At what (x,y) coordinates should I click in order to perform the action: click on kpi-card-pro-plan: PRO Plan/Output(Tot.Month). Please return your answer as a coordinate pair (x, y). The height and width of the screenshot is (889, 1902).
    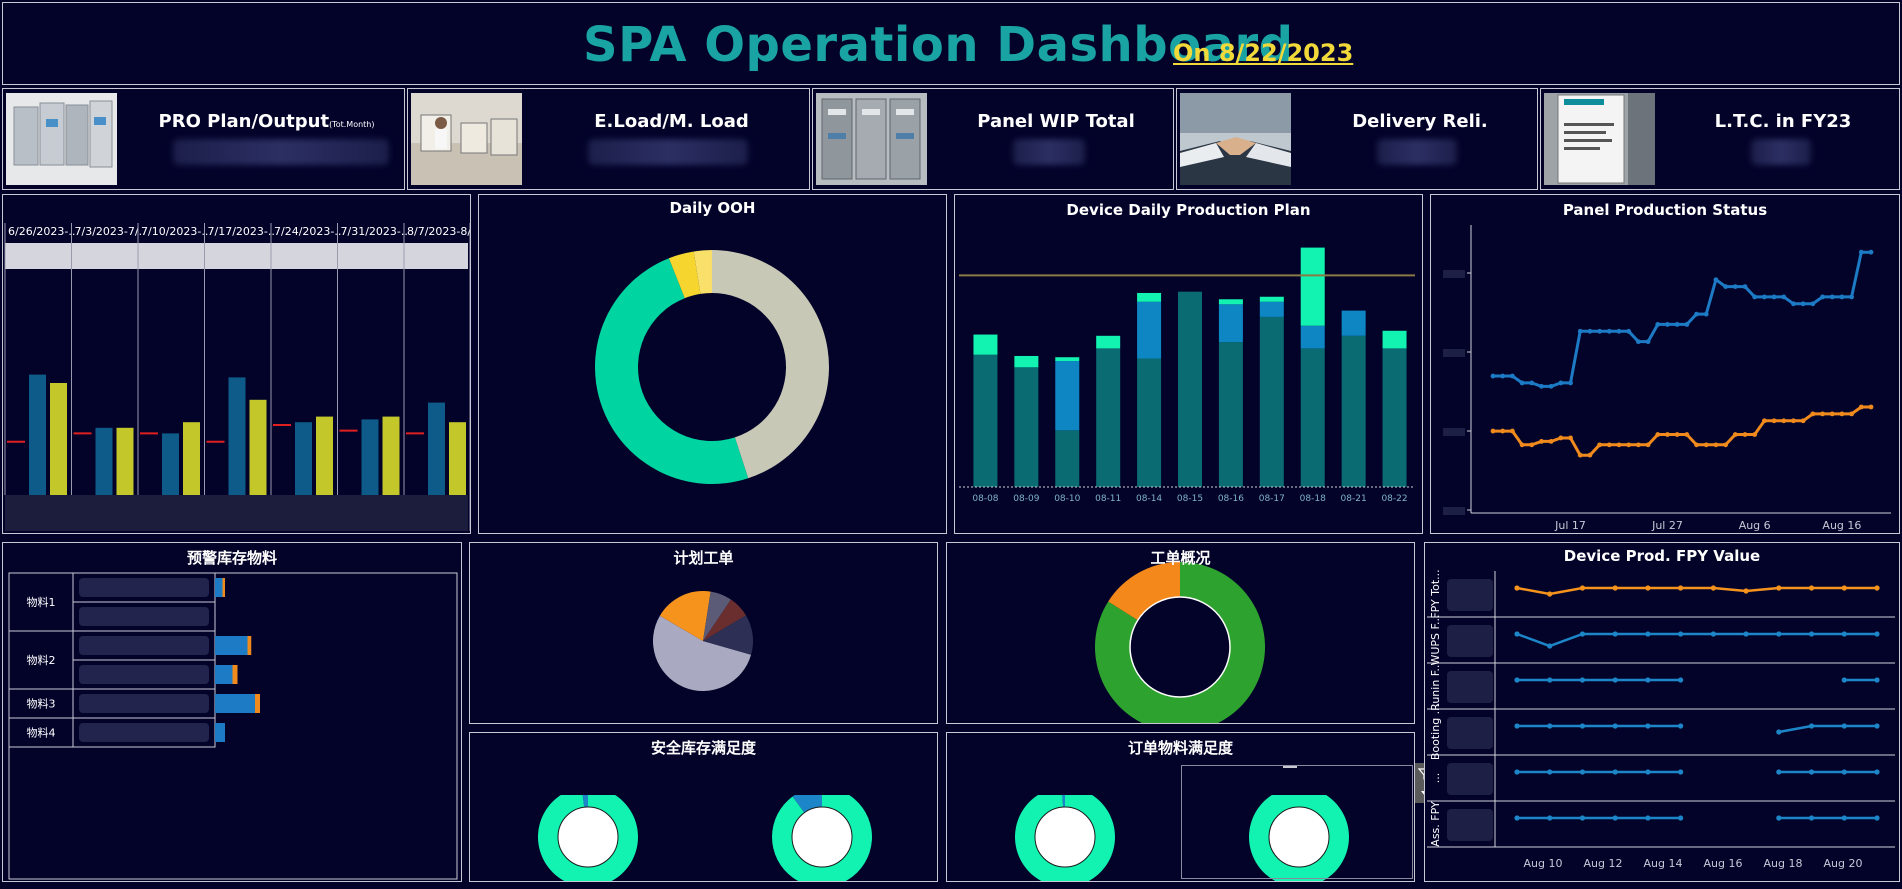
    Looking at the image, I should click on (203, 139).